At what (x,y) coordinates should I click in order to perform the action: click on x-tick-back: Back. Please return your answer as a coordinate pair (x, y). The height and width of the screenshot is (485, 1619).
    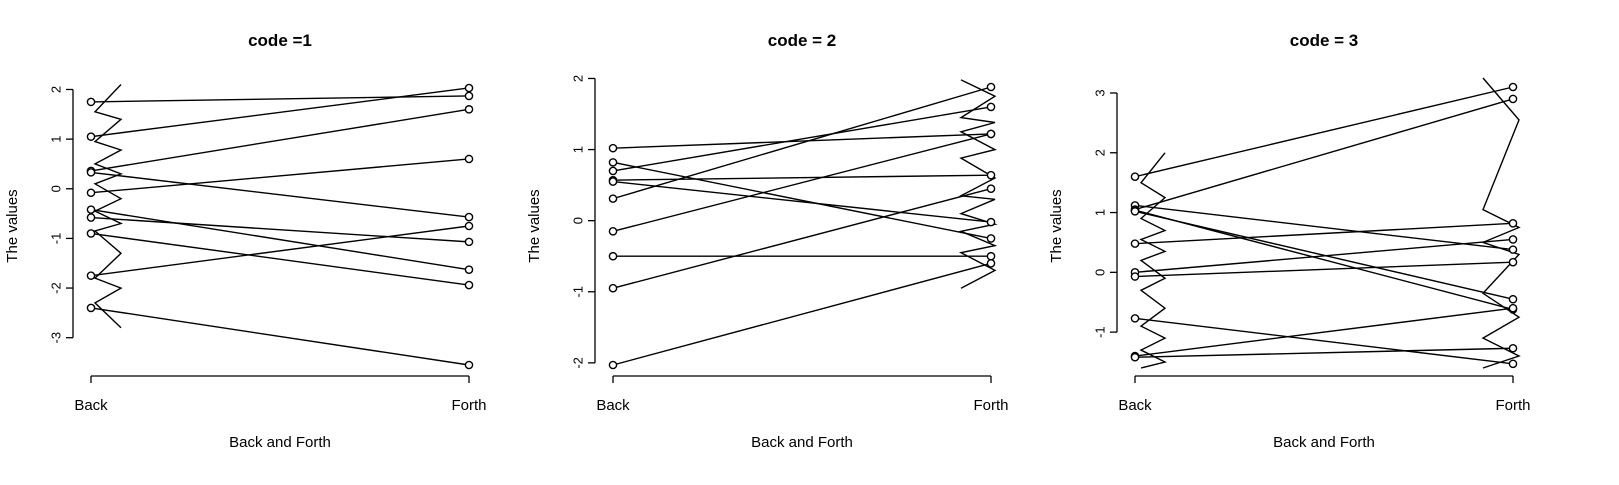
    Looking at the image, I should click on (613, 405).